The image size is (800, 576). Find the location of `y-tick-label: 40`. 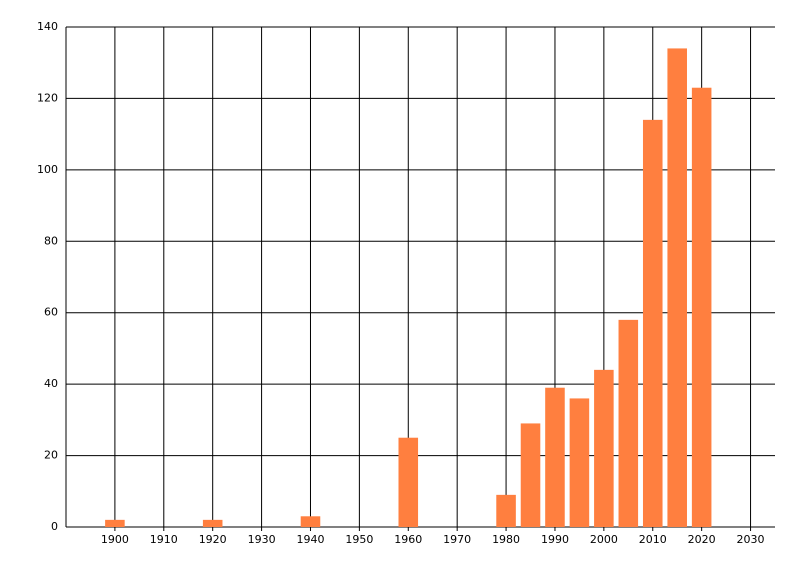

y-tick-label: 40 is located at coordinates (51, 383).